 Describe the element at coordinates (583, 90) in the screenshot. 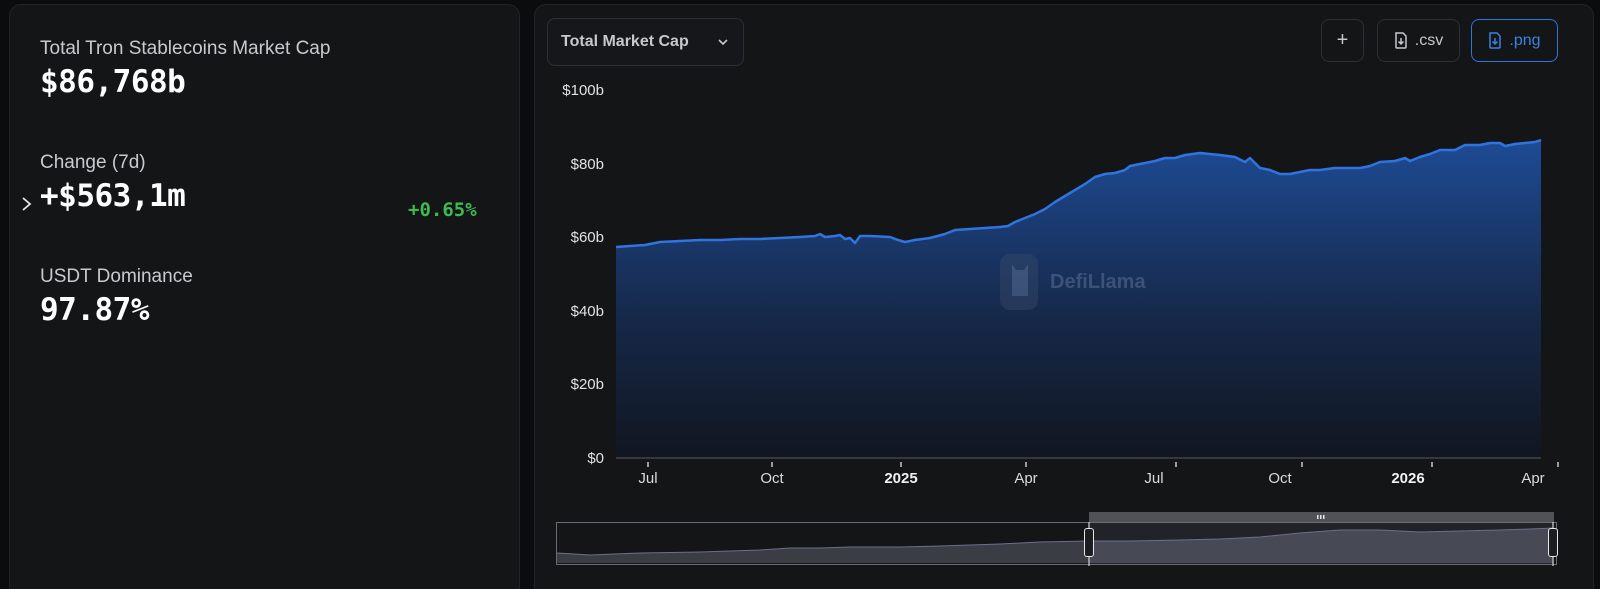

I see `y-tick-100b: $100b` at that location.